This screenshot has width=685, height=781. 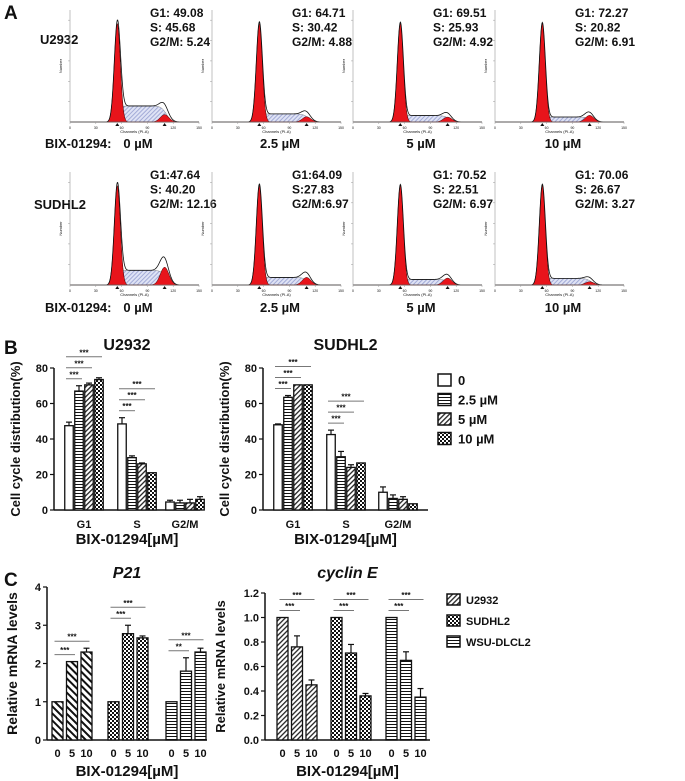 What do you see at coordinates (322, 42) in the screenshot?
I see `phase-stat: G2/M: 4.88` at bounding box center [322, 42].